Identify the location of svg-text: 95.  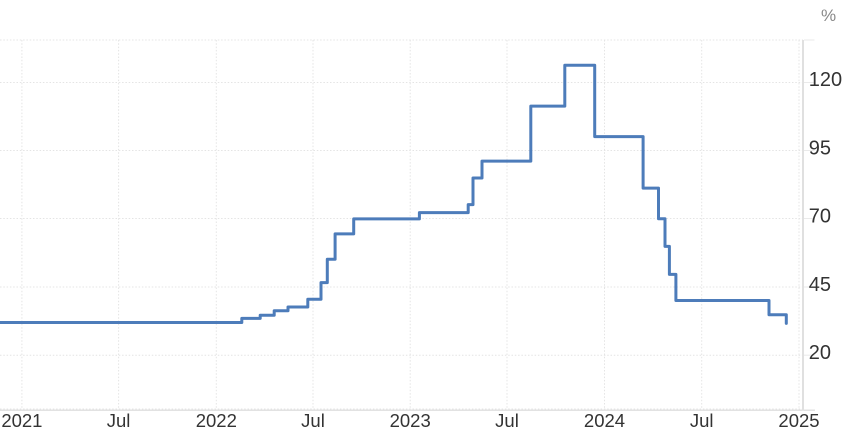
(820, 148).